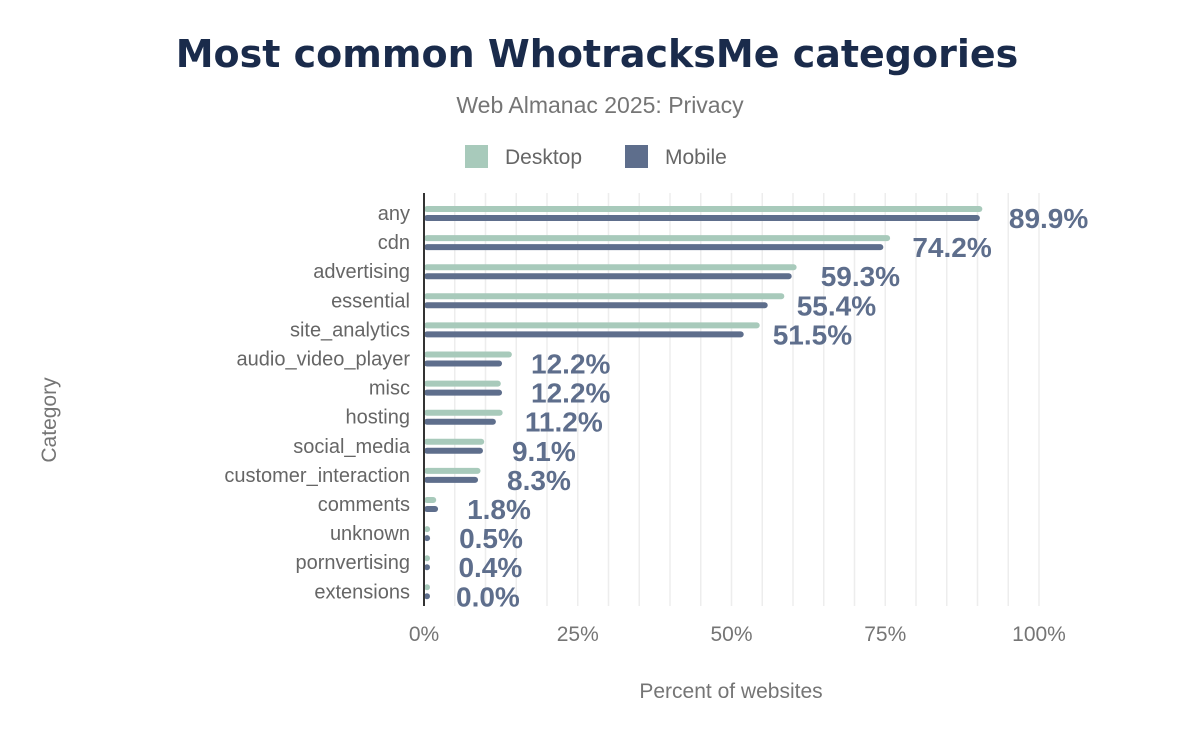 The height and width of the screenshot is (742, 1200). What do you see at coordinates (364, 505) in the screenshot?
I see `category-label: comments` at bounding box center [364, 505].